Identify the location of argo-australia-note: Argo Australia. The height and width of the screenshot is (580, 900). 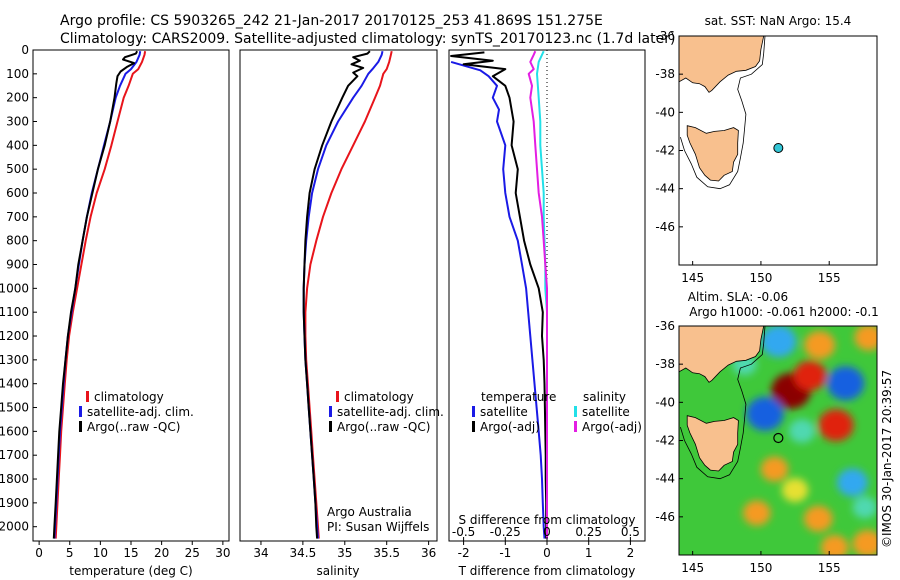
(369, 512).